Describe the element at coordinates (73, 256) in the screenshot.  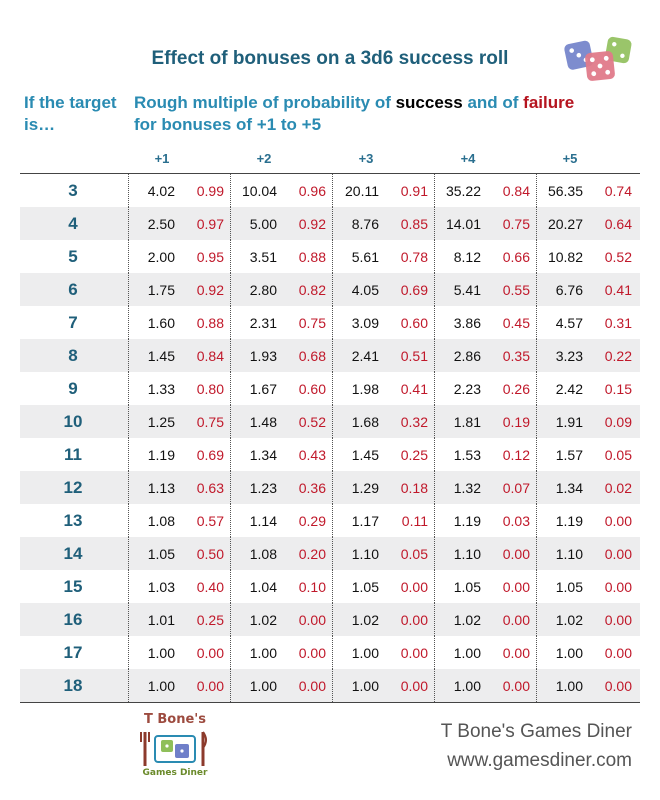
I see `target-value: 5` at that location.